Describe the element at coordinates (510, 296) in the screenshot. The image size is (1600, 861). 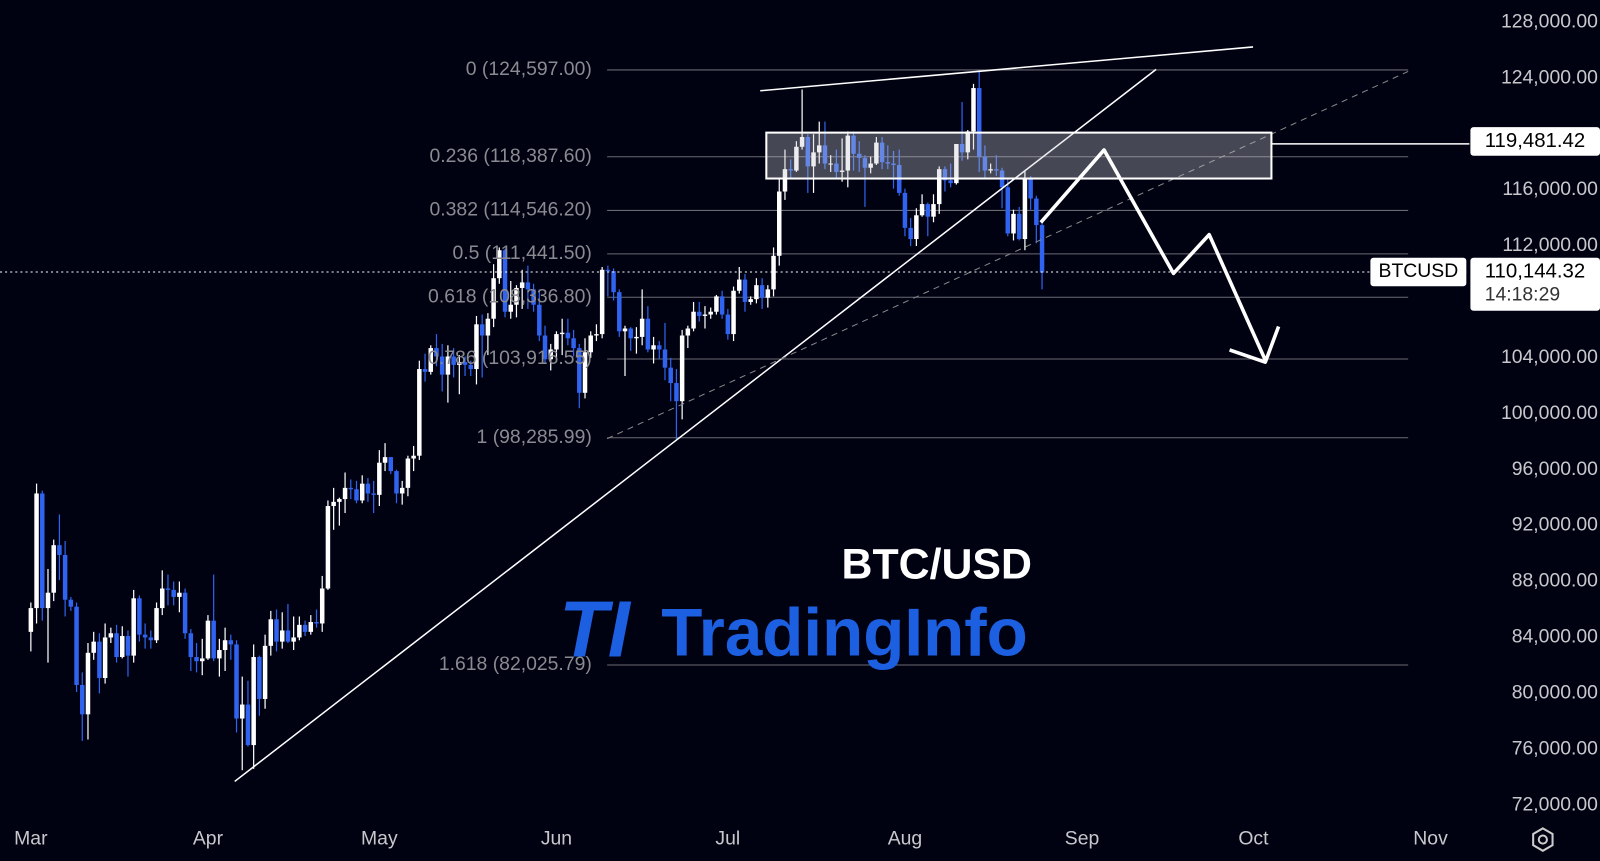
I see `fib-label: 0.618 (108,336.80)` at that location.